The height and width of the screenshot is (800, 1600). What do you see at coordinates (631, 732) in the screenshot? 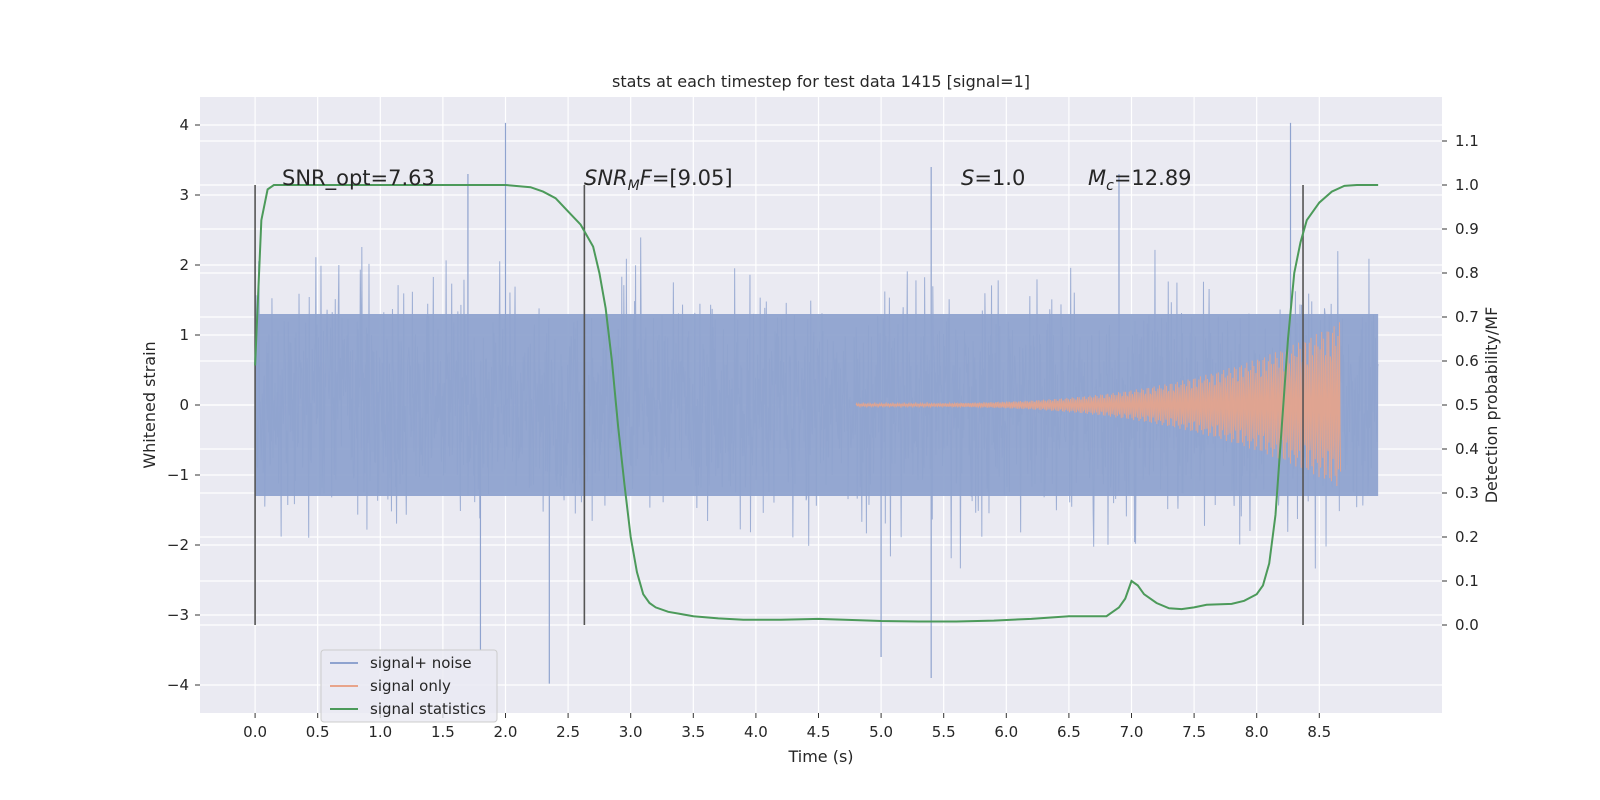
I see `x-tick-label: 3.0` at bounding box center [631, 732].